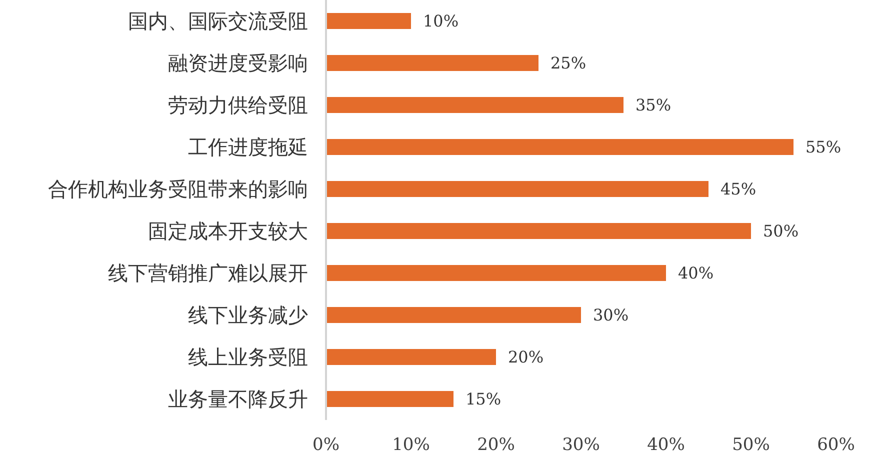 Image resolution: width=884 pixels, height=463 pixels. What do you see at coordinates (496, 445) in the screenshot?
I see `x-tick-label: 20%` at bounding box center [496, 445].